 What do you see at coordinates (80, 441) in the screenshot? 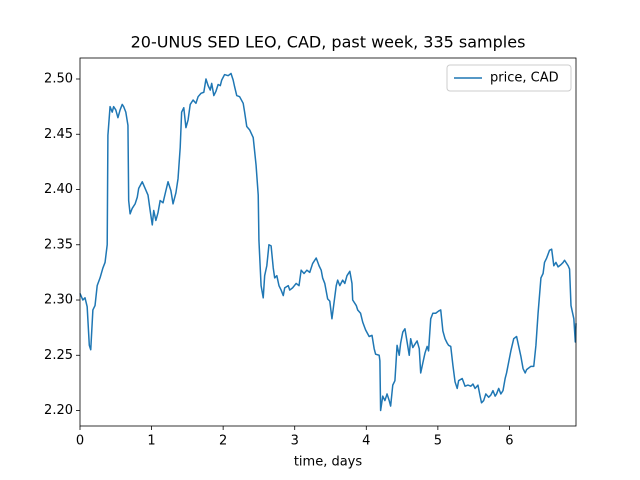
I see `x-tick-label: 0` at bounding box center [80, 441].